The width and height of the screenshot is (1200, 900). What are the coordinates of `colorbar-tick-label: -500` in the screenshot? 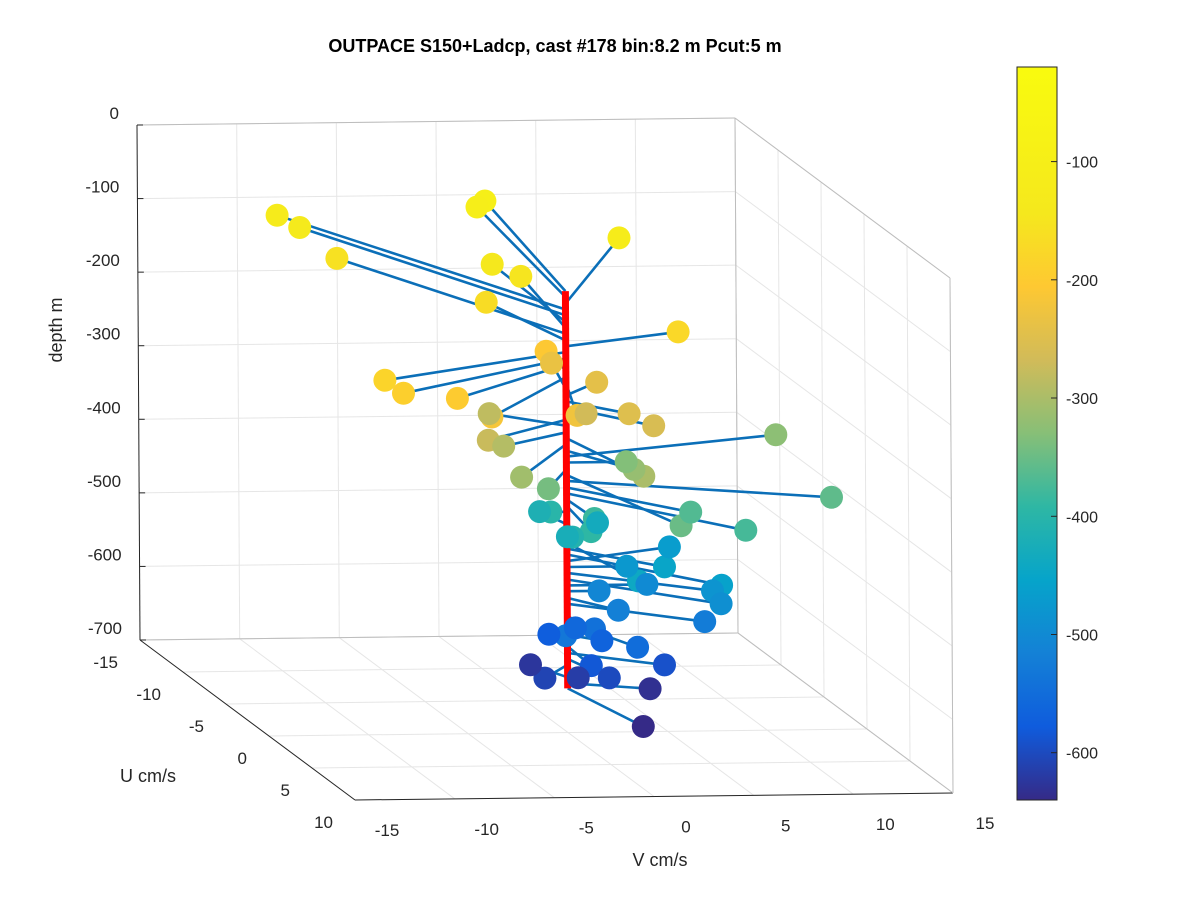 It's located at (1082, 636).